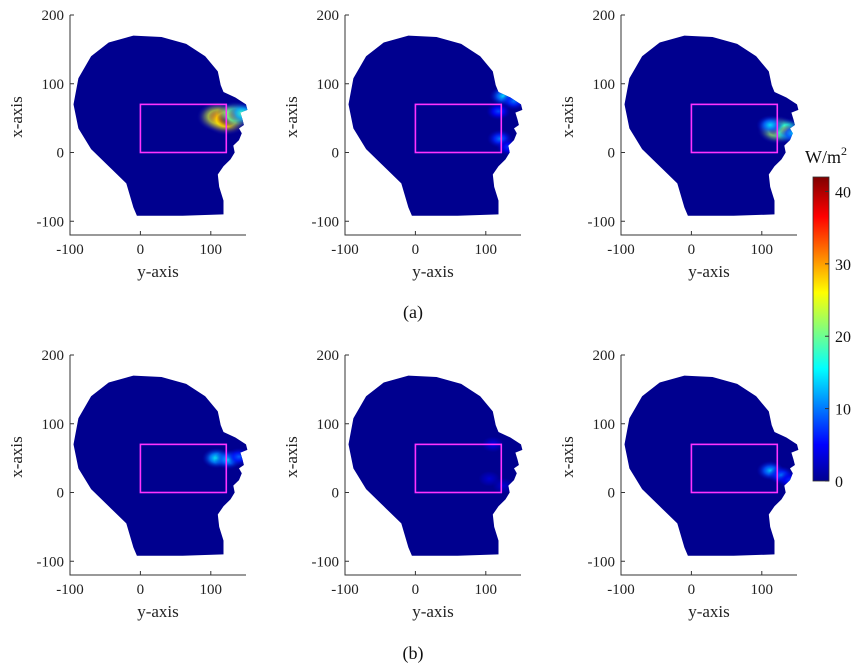 The image size is (863, 666). I want to click on colorbar-tick-label: 0, so click(839, 482).